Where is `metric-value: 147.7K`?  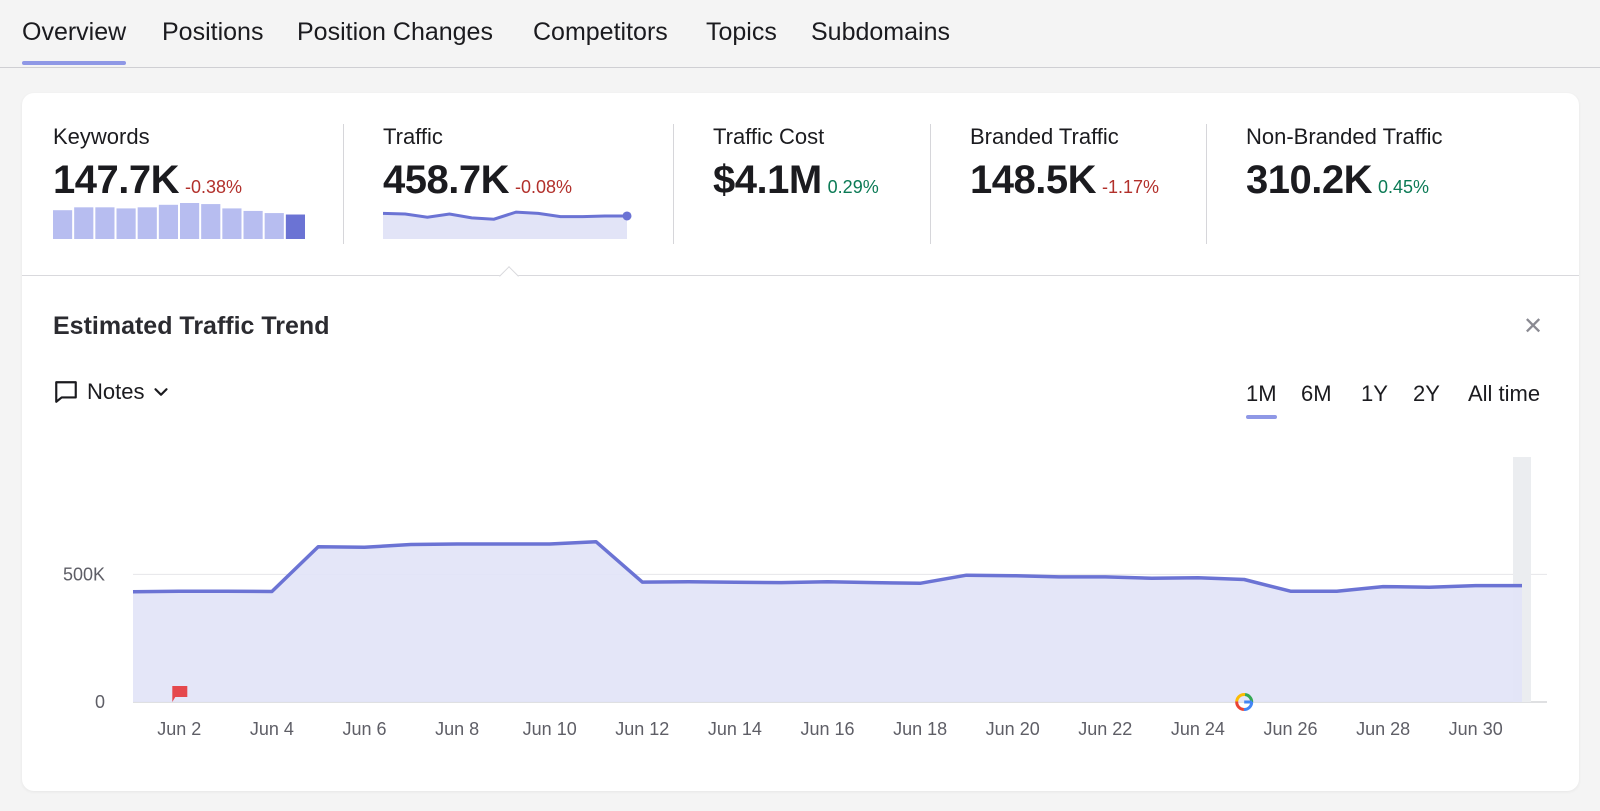 metric-value: 147.7K is located at coordinates (116, 180).